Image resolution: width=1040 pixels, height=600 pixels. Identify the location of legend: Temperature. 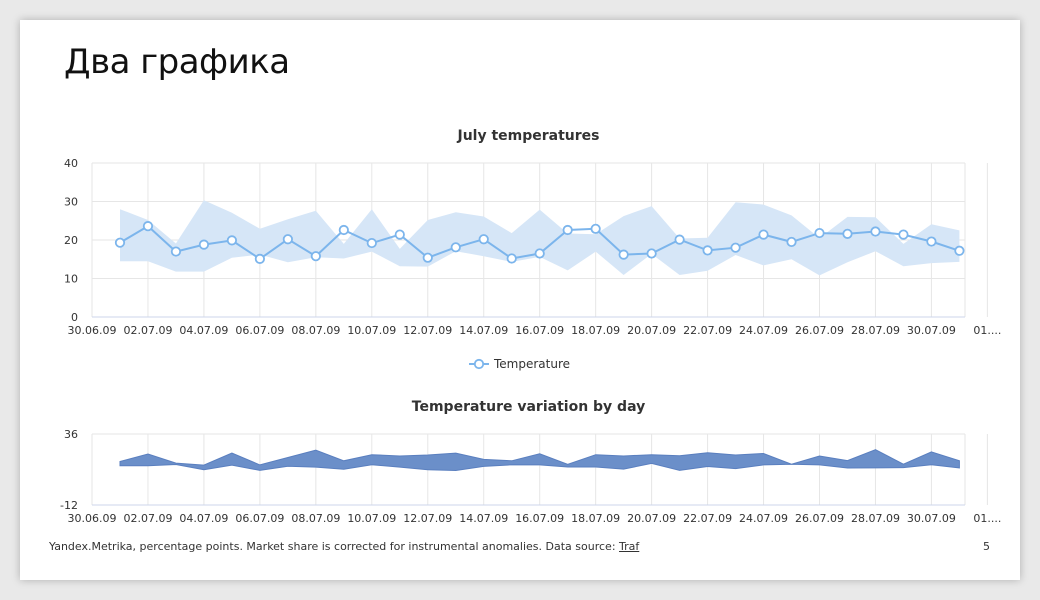
(519, 364).